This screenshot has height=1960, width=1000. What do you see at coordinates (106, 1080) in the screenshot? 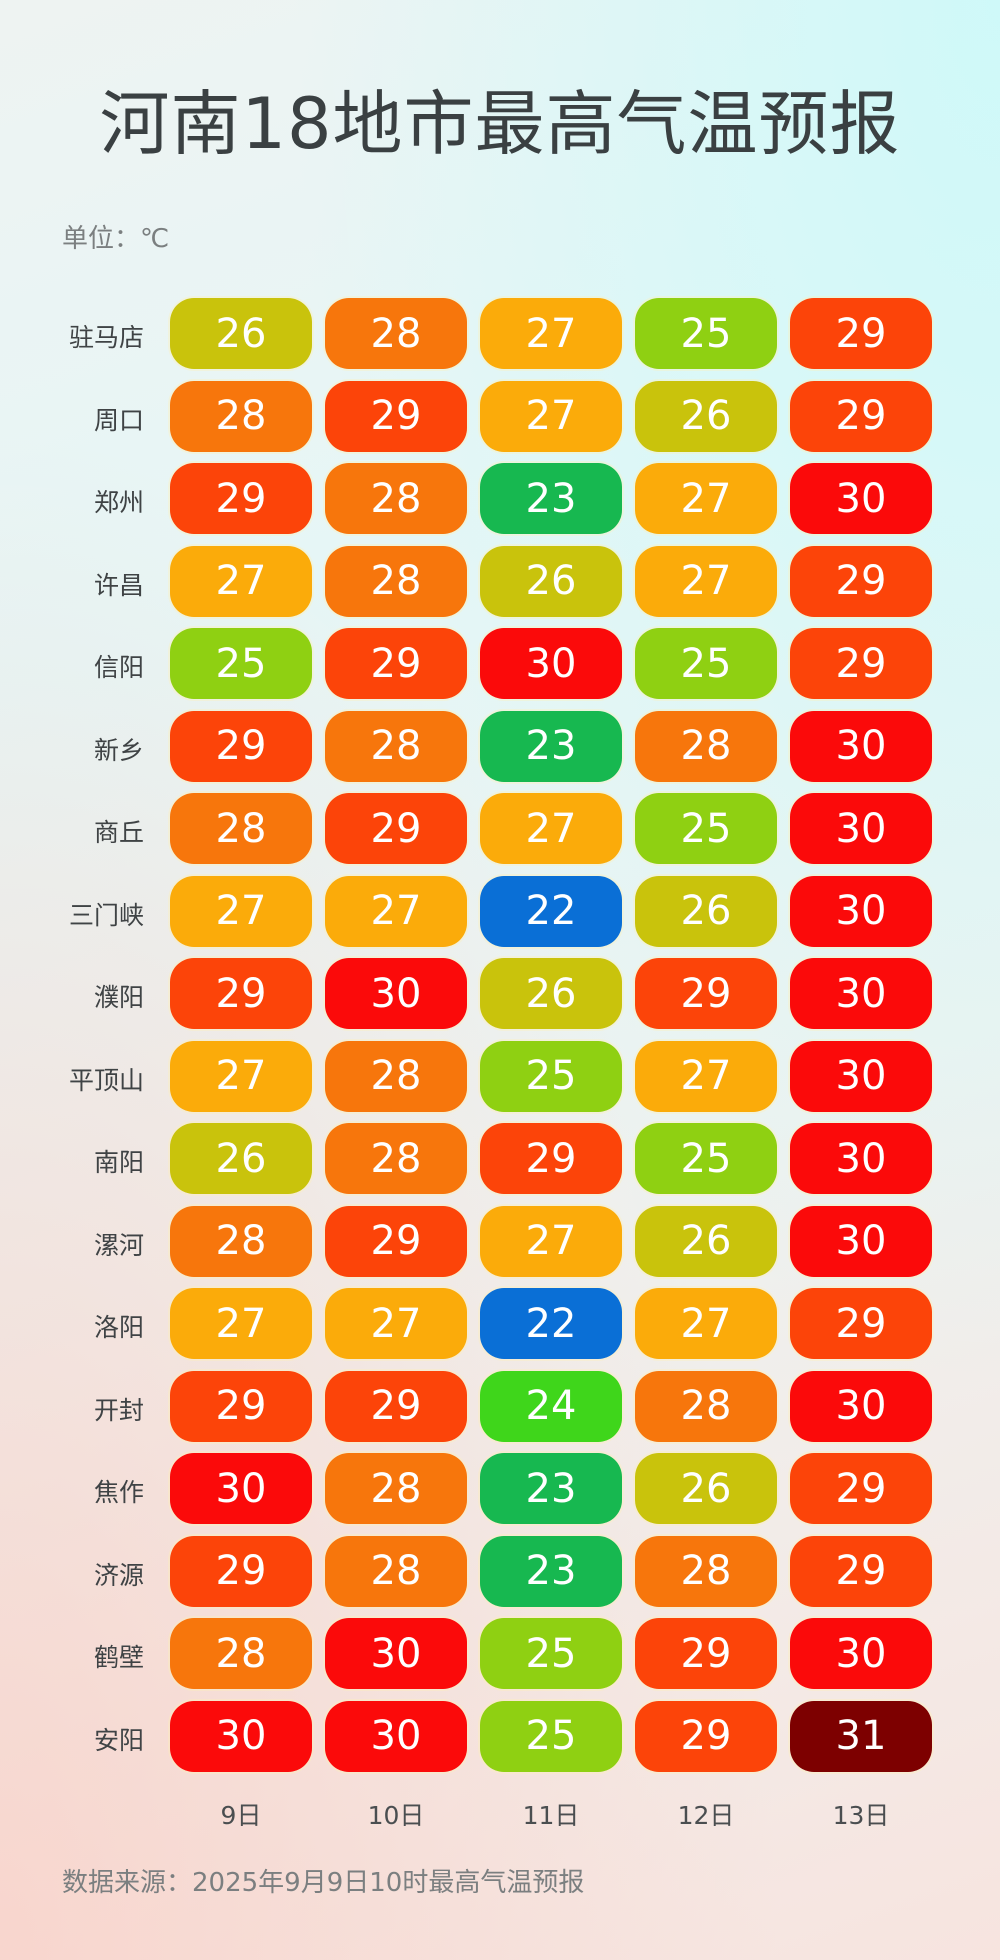
I see `row-label: 平顶山` at bounding box center [106, 1080].